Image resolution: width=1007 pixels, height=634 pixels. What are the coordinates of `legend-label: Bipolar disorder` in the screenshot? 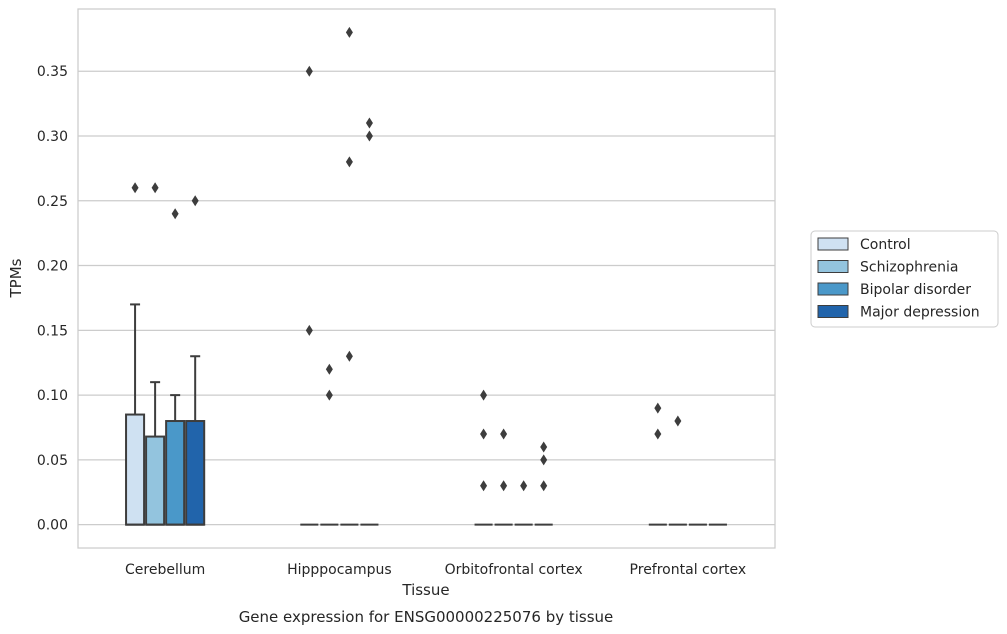 It's located at (915, 290).